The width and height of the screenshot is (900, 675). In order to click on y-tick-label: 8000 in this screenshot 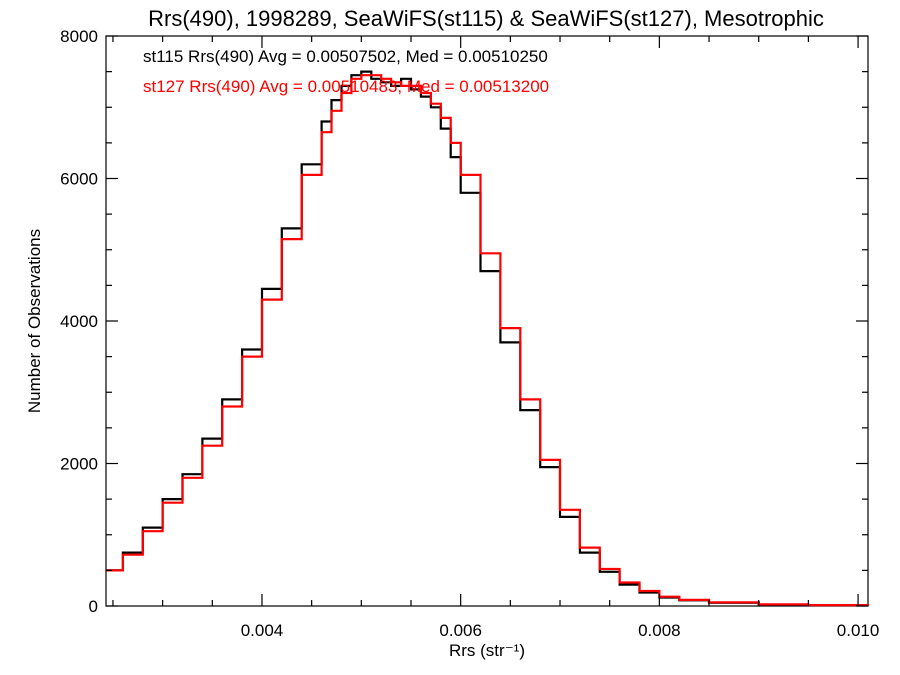, I will do `click(79, 36)`.